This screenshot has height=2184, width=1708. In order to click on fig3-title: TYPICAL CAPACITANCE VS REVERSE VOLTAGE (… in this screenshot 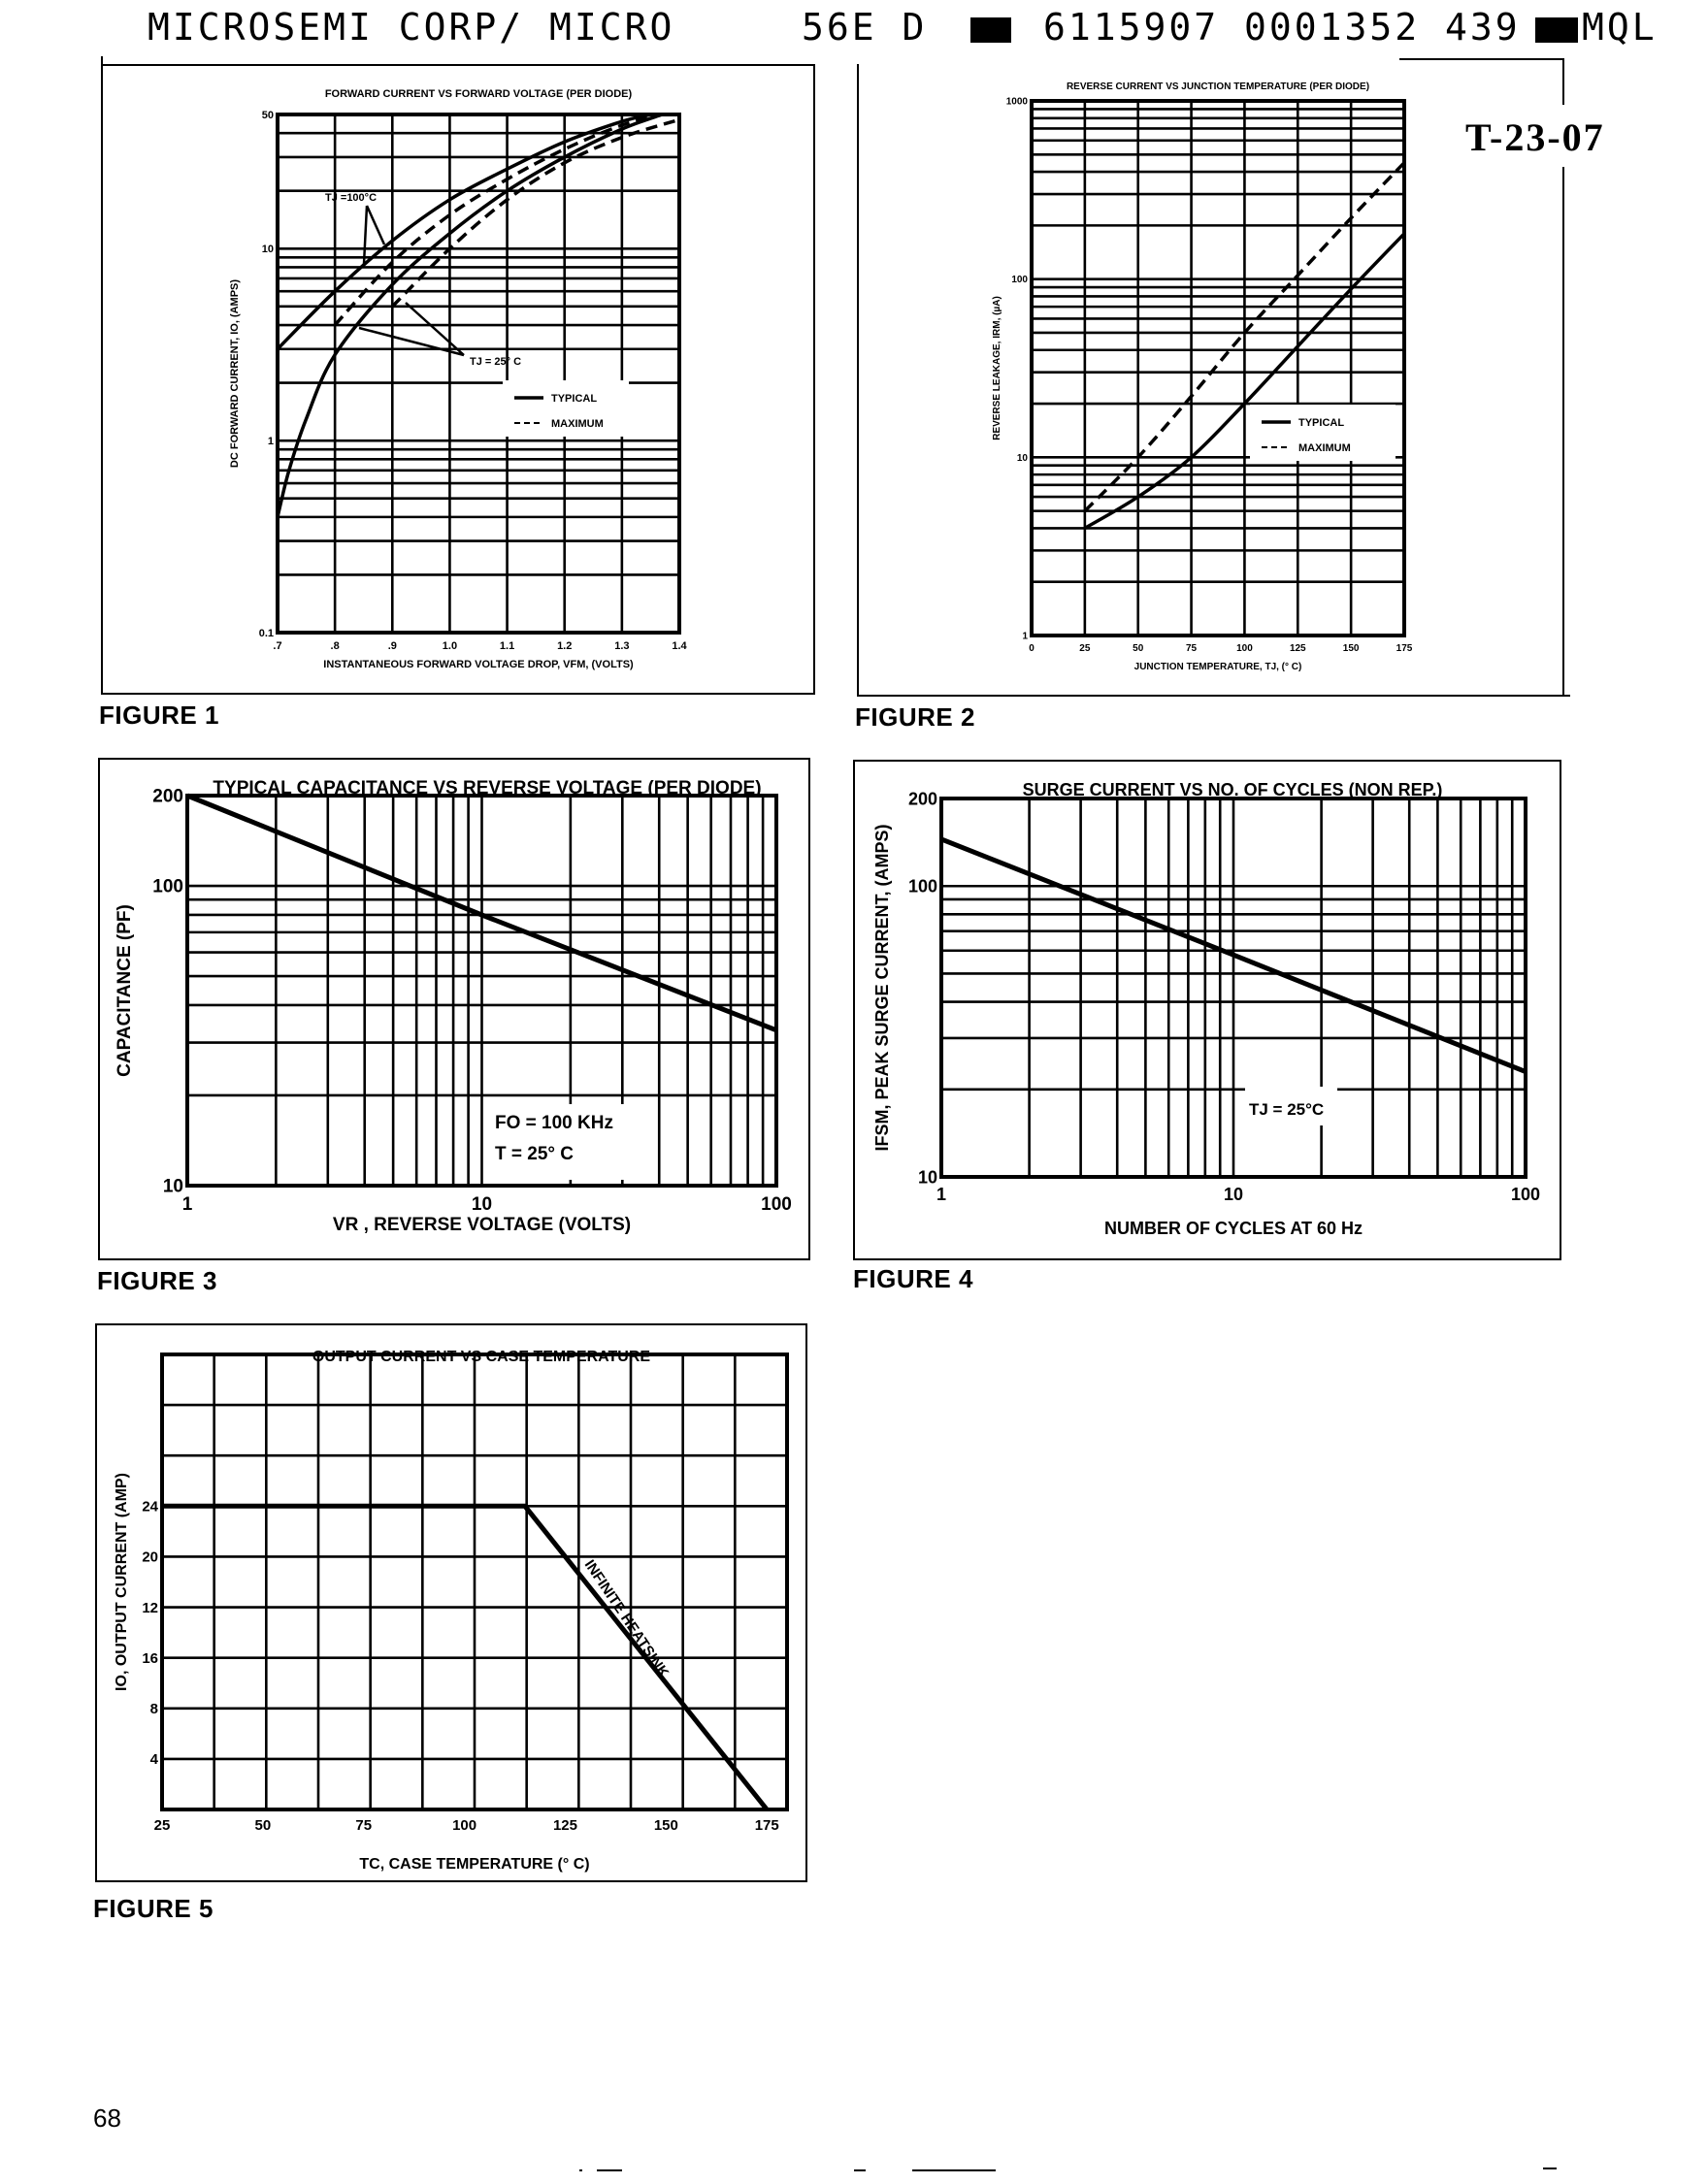, I will do `click(487, 788)`.